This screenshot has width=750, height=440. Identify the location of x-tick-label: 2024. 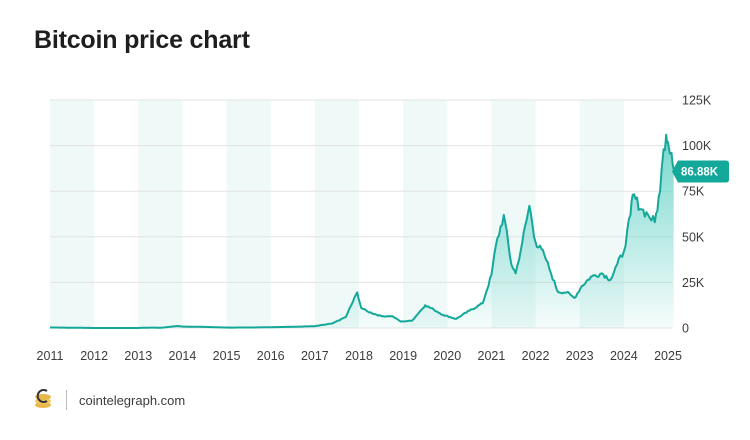
(624, 356).